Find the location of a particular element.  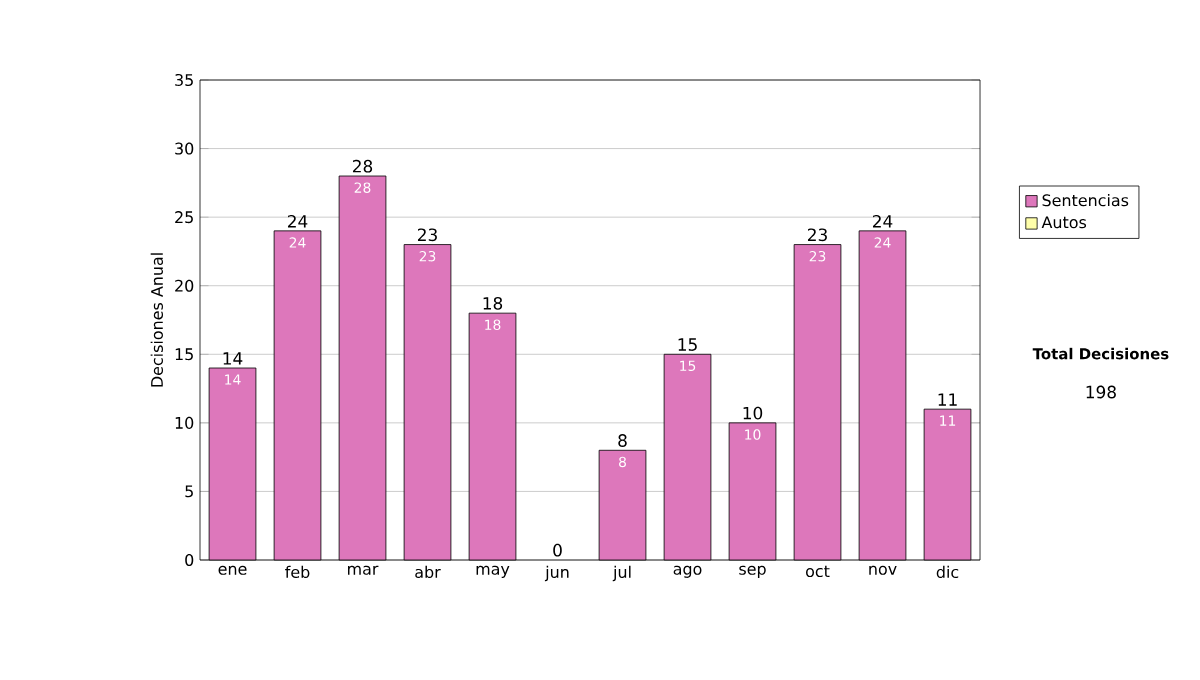

total-label: 14 is located at coordinates (233, 358).